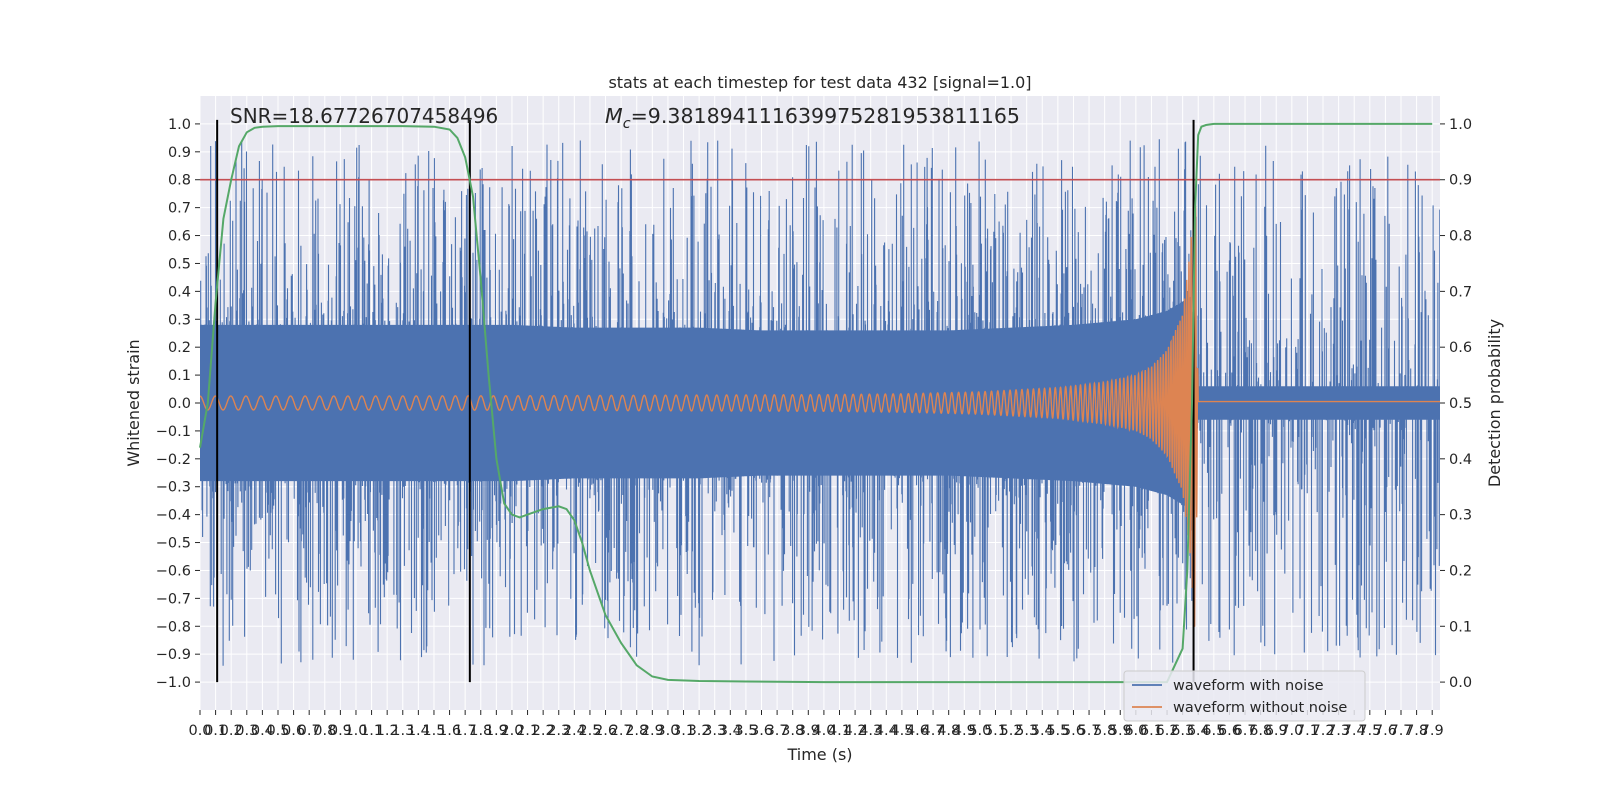  Describe the element at coordinates (1244, 696) in the screenshot. I see `legend-box` at that location.